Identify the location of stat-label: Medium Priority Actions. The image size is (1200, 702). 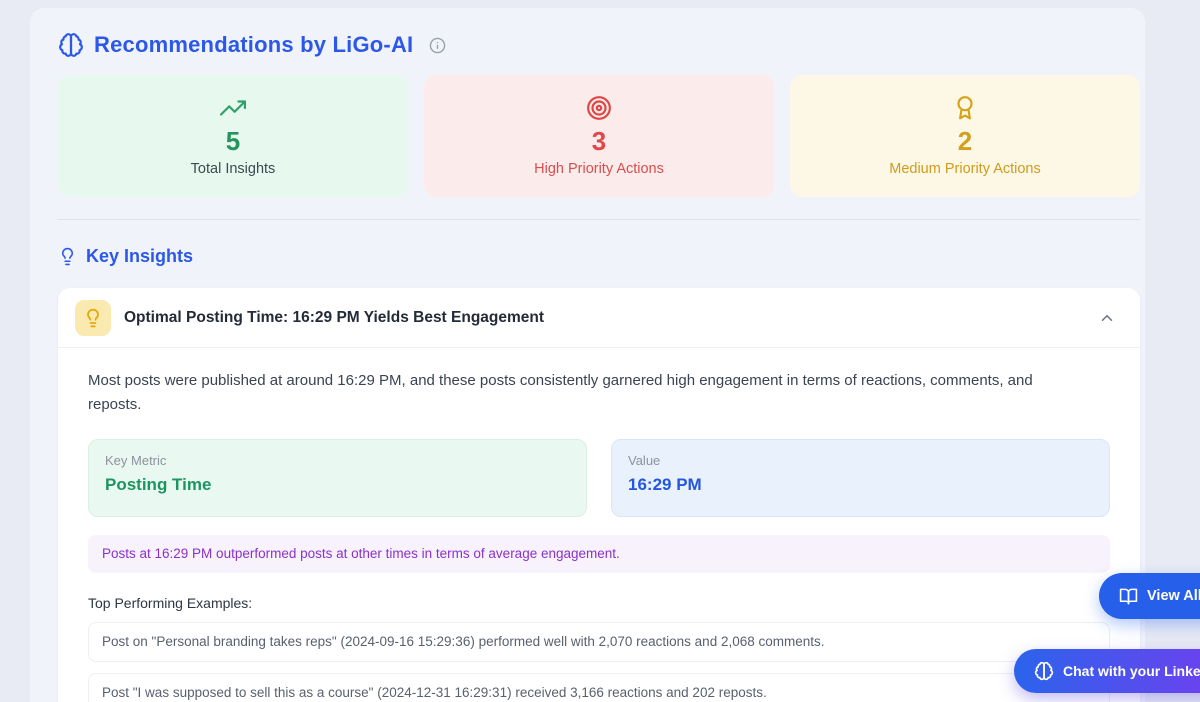
(965, 169).